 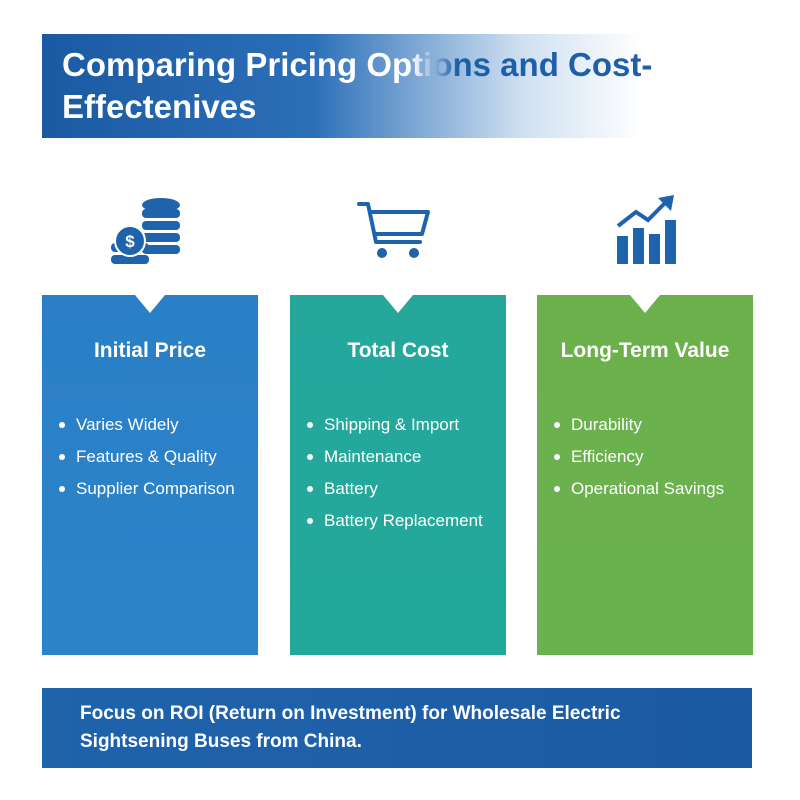 I want to click on bullet-item: Durability, so click(x=653, y=425).